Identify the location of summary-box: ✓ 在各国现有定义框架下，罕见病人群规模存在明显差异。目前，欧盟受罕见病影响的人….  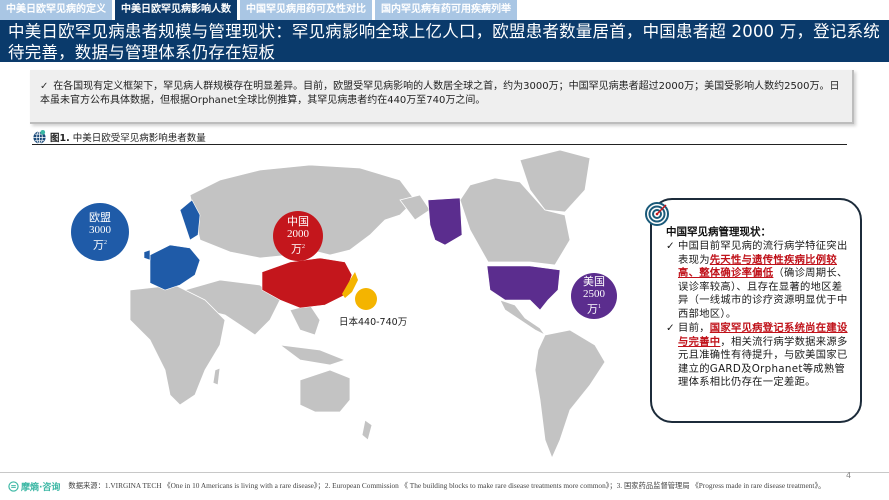
(442, 97).